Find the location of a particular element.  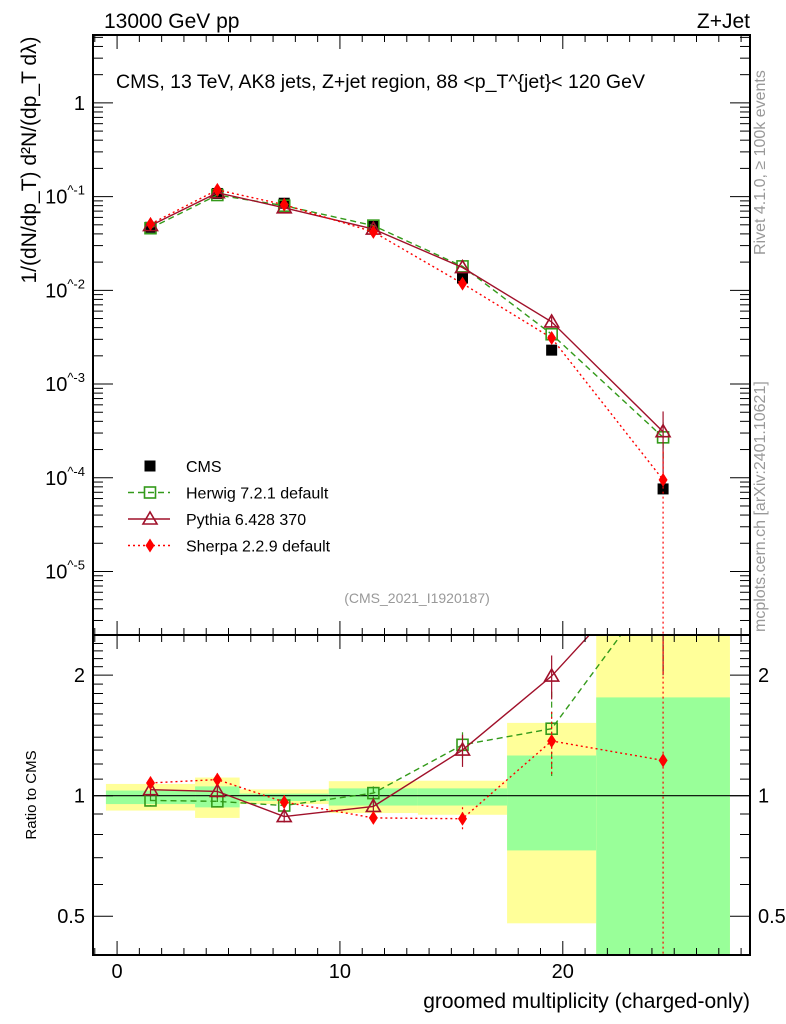

x-axis-label: groomed multiplicity (charged-only) is located at coordinates (586, 1001).